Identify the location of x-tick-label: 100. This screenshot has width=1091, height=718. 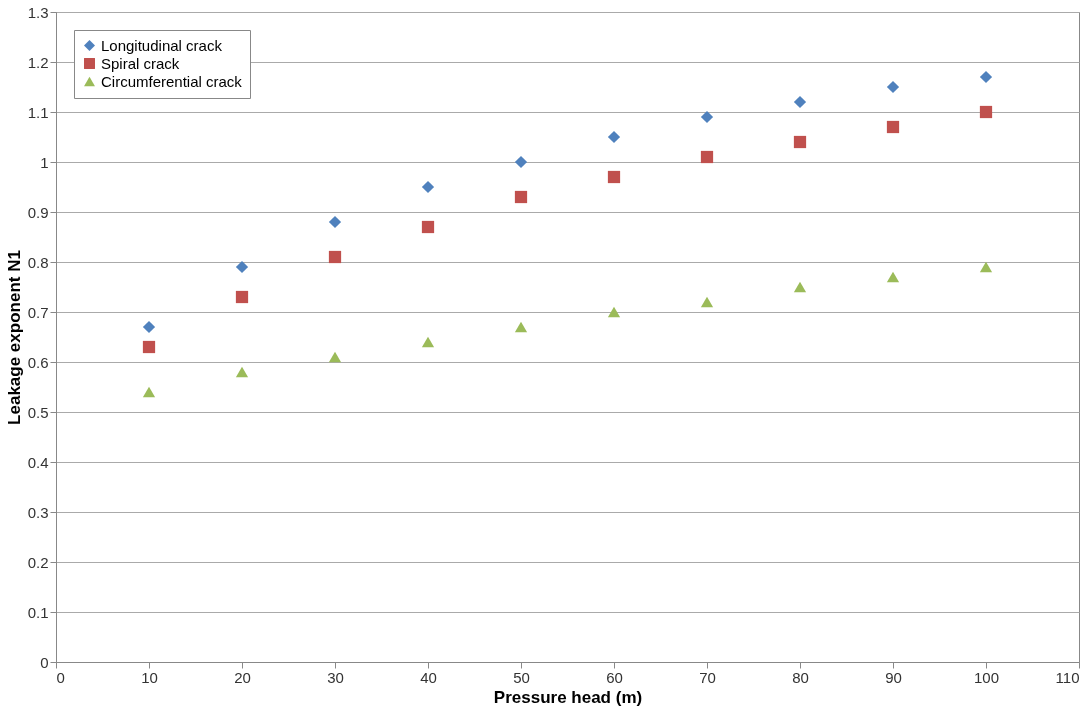
(986, 677).